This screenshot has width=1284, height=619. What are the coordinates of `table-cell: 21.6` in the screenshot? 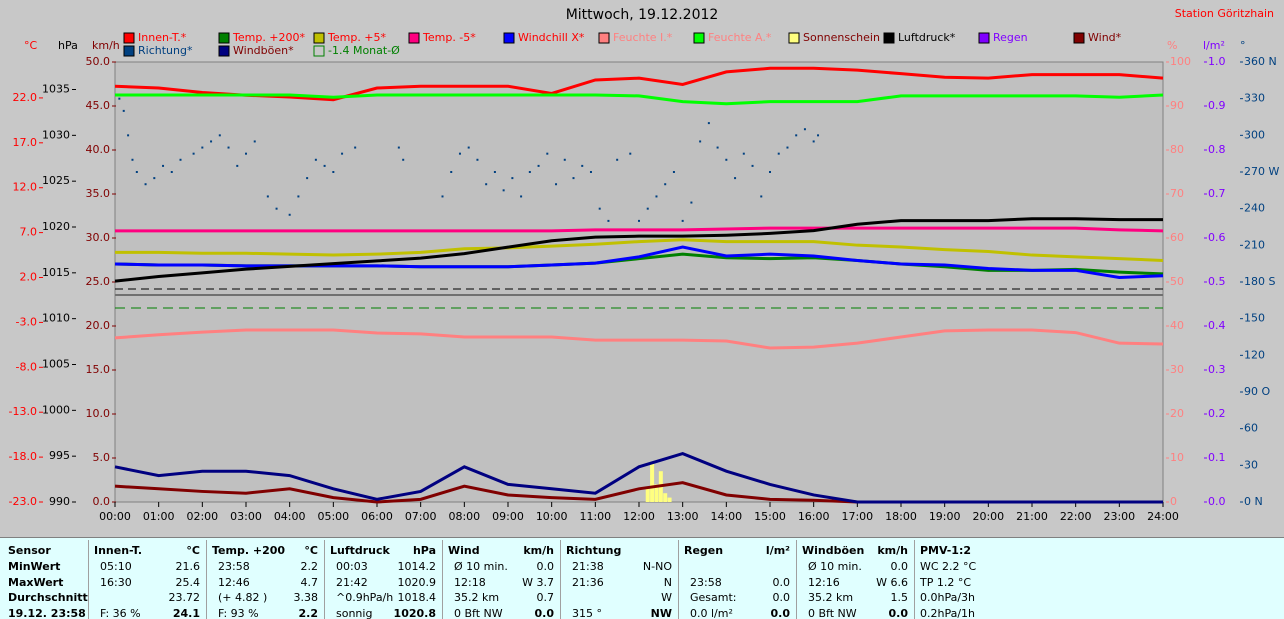 It's located at (188, 566).